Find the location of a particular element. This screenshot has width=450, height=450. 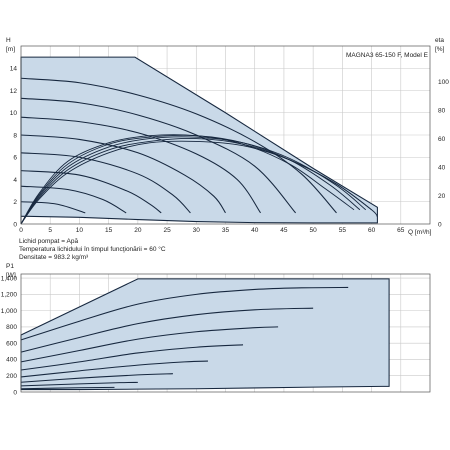

head-chart-x-ticks: 0 5 10 15 20 25 30 35 40 45 50 55 60 65 is located at coordinates (212, 230).